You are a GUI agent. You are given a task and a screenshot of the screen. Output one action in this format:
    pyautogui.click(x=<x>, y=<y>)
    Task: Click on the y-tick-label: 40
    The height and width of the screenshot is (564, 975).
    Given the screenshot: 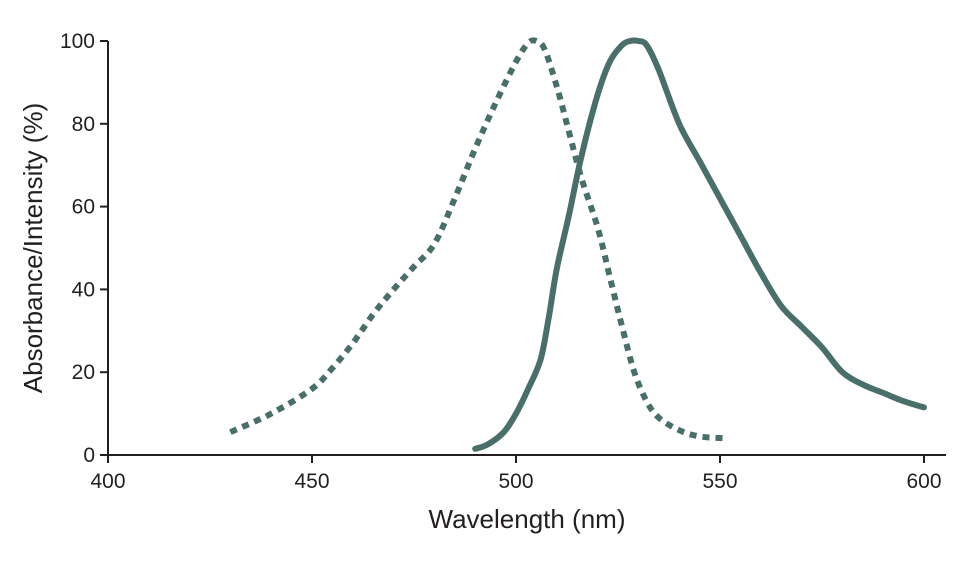 What is the action you would take?
    pyautogui.click(x=83, y=289)
    